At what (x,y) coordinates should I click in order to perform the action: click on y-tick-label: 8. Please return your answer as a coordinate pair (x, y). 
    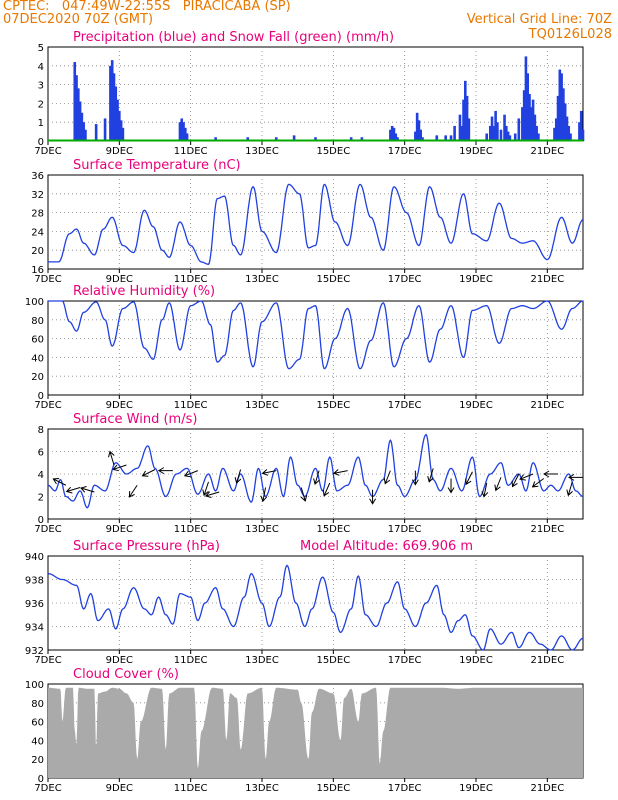
    Looking at the image, I should click on (41, 430).